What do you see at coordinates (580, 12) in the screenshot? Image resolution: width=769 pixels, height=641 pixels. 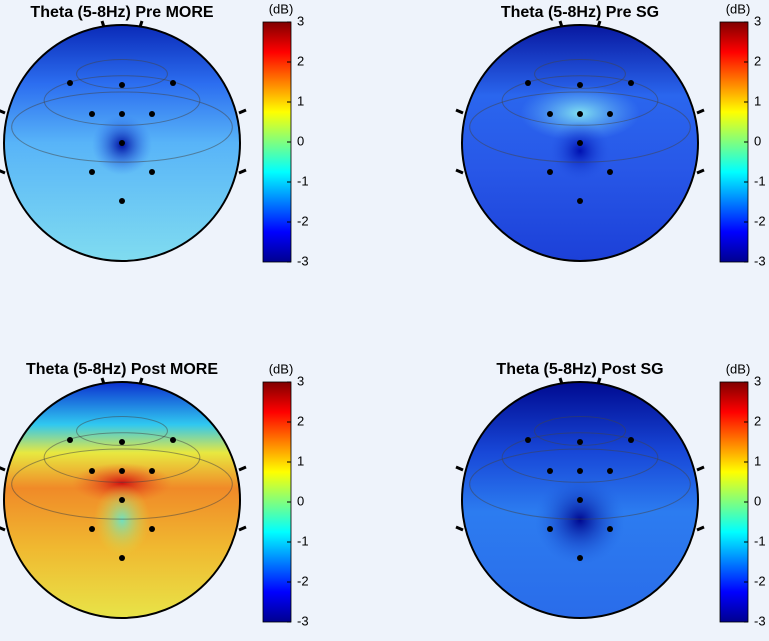 I see `panel-title: Theta (5-8Hz) Pre SG` at bounding box center [580, 12].